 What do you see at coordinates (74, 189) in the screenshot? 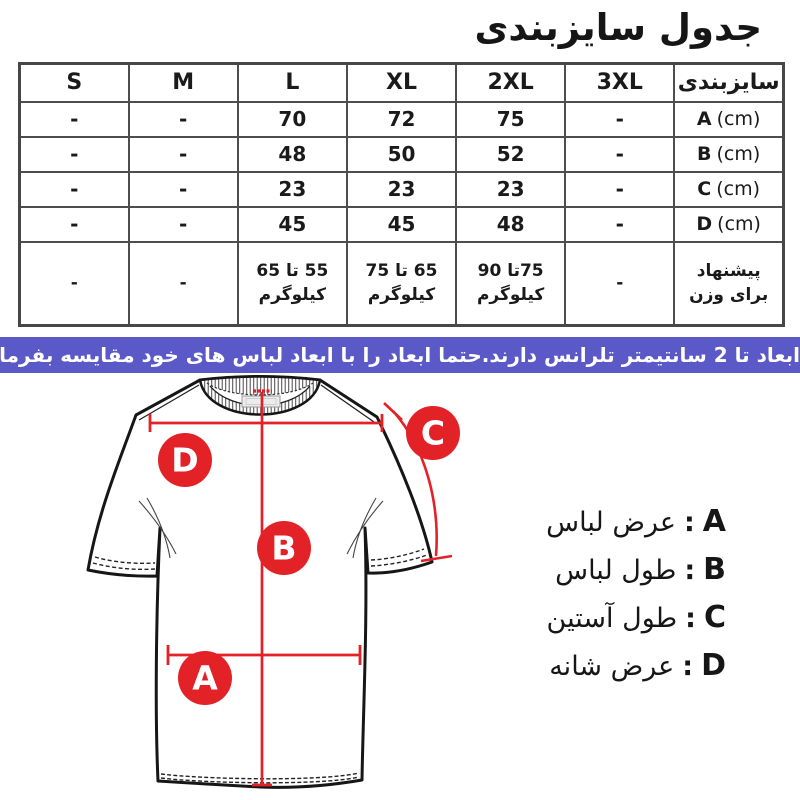
I see `cell-c-s: -` at bounding box center [74, 189].